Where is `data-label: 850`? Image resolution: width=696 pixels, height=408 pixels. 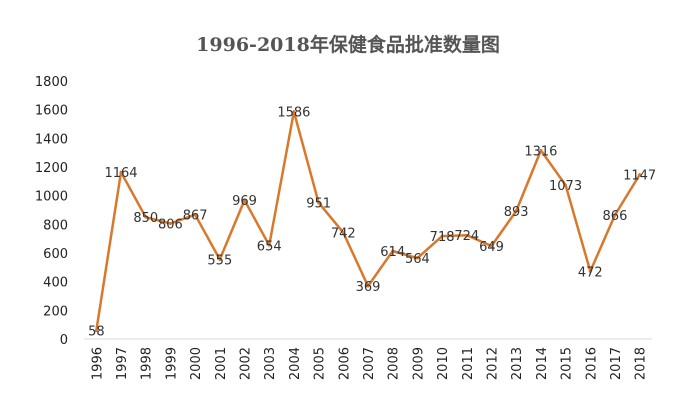 data-label: 850 is located at coordinates (145, 218).